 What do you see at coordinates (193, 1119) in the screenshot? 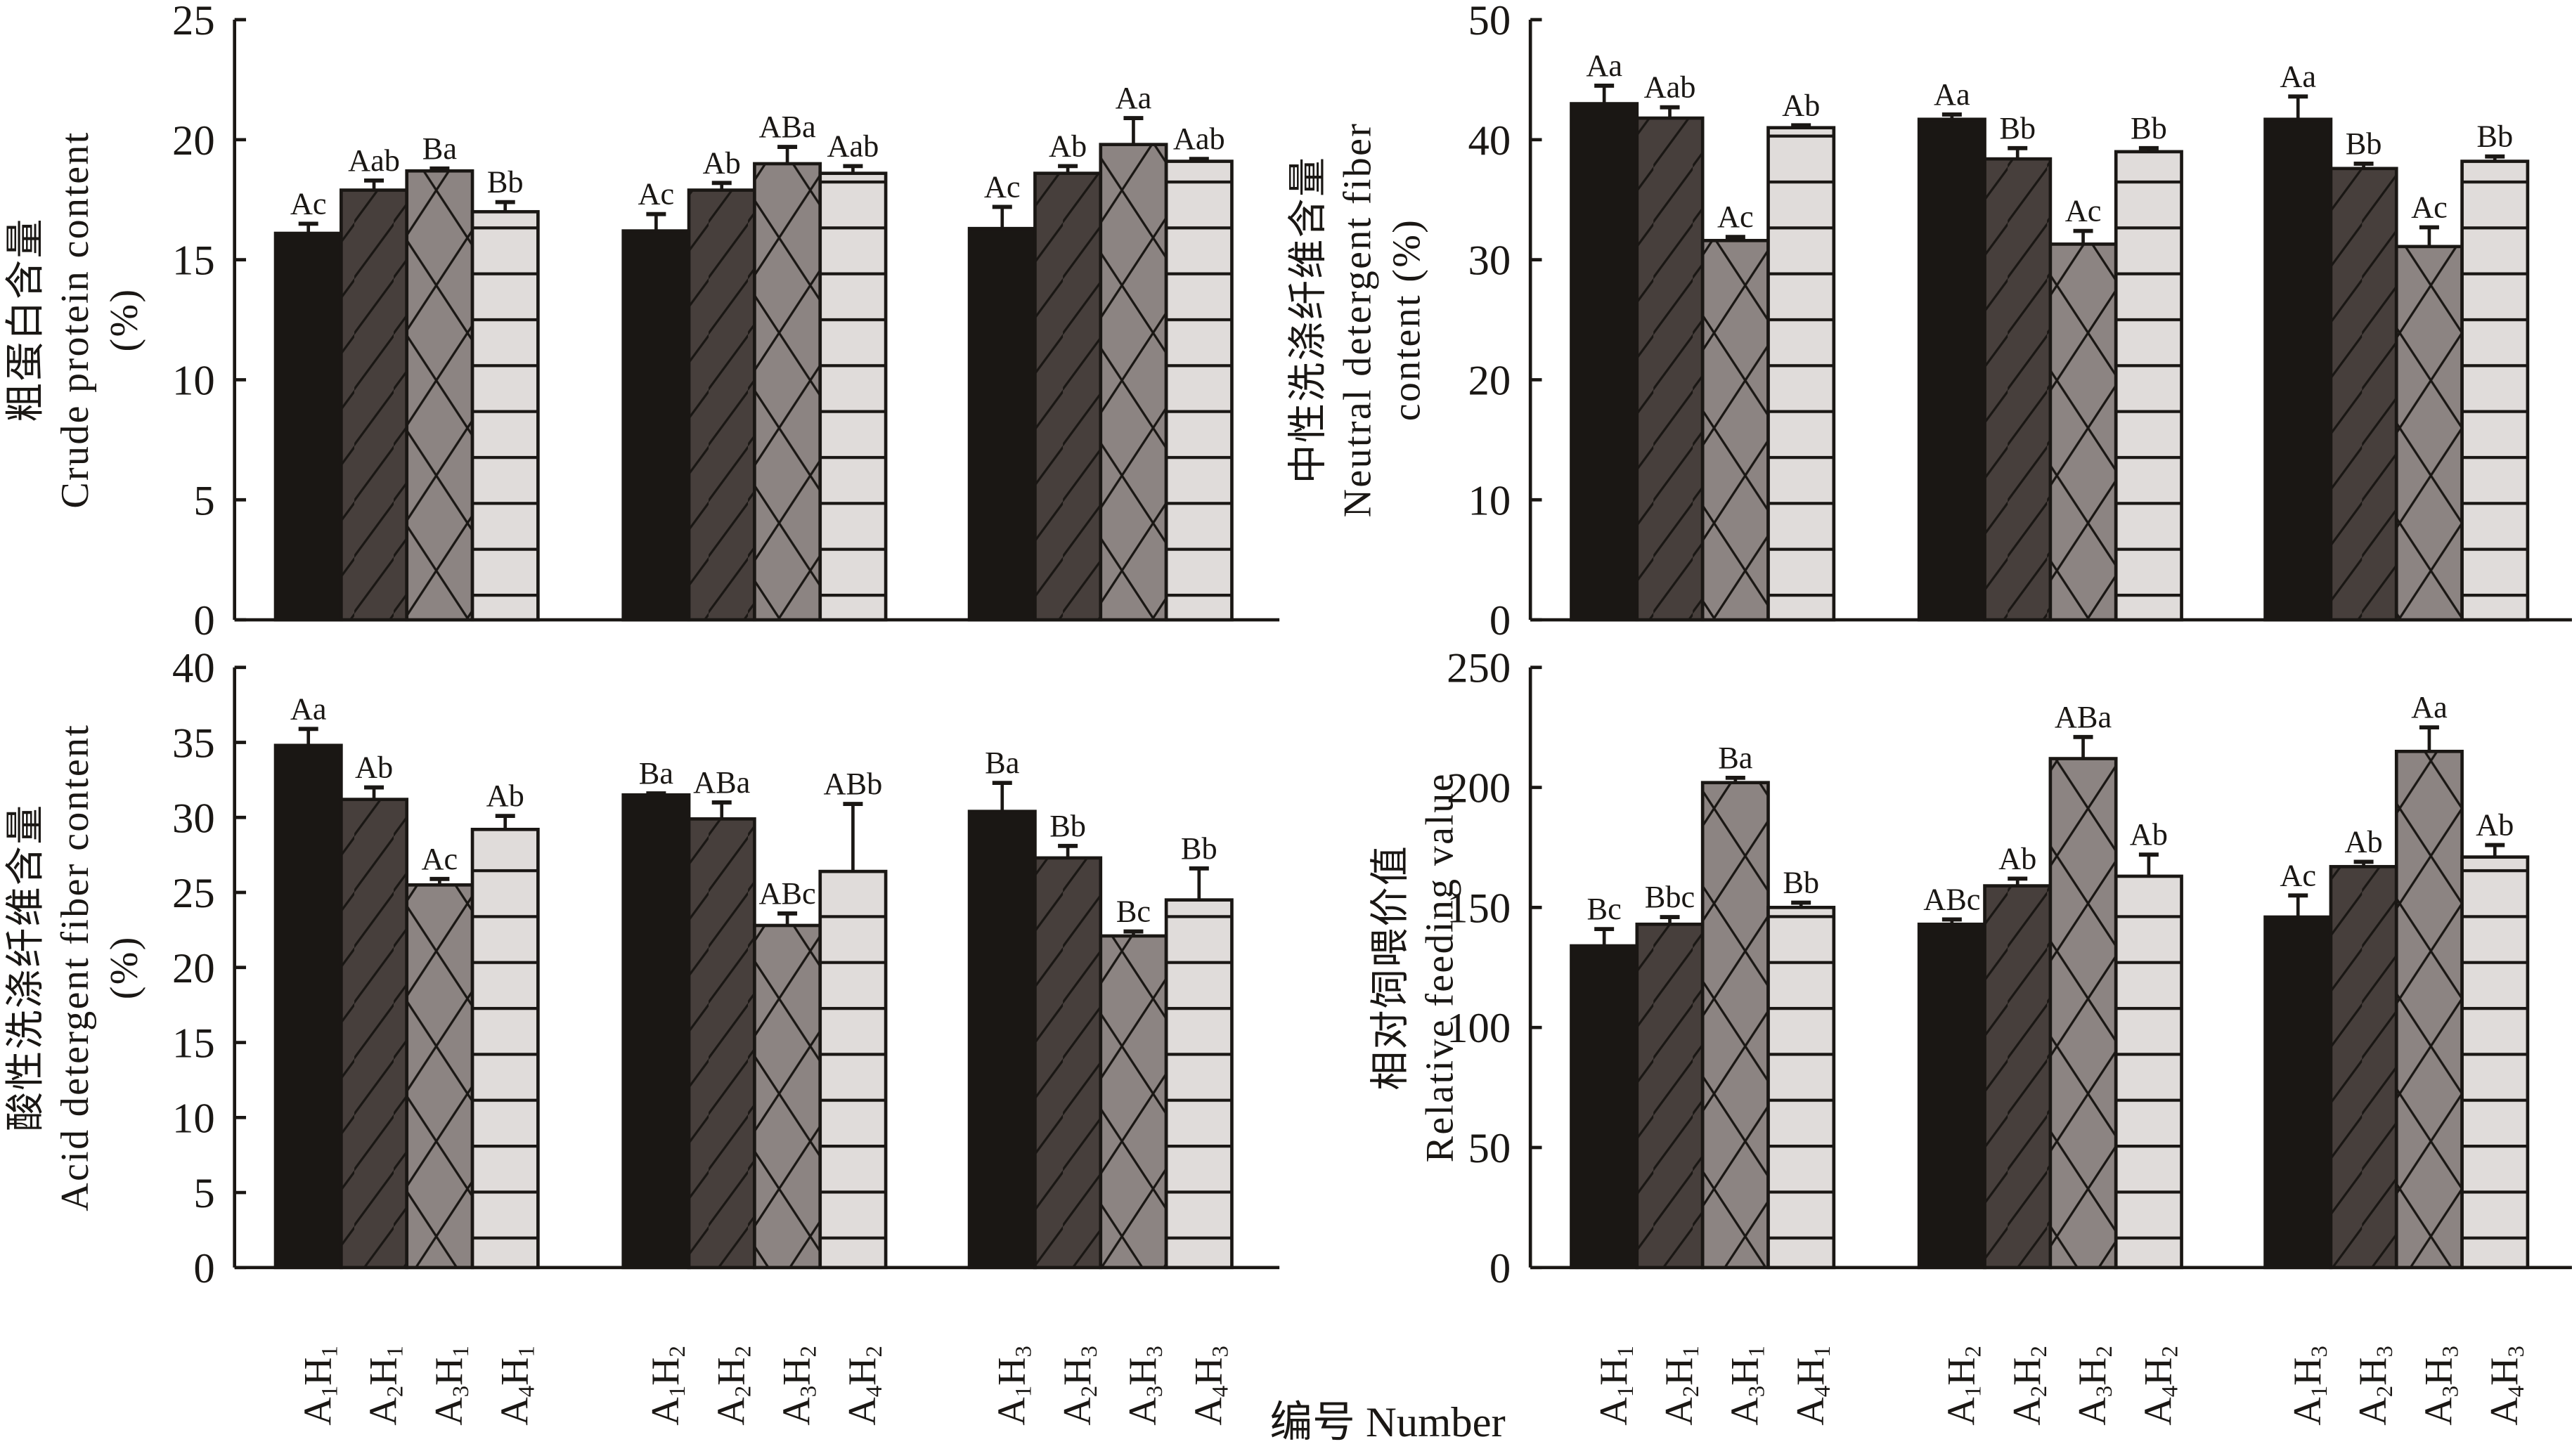
I see `y-tick-label: 10` at bounding box center [193, 1119].